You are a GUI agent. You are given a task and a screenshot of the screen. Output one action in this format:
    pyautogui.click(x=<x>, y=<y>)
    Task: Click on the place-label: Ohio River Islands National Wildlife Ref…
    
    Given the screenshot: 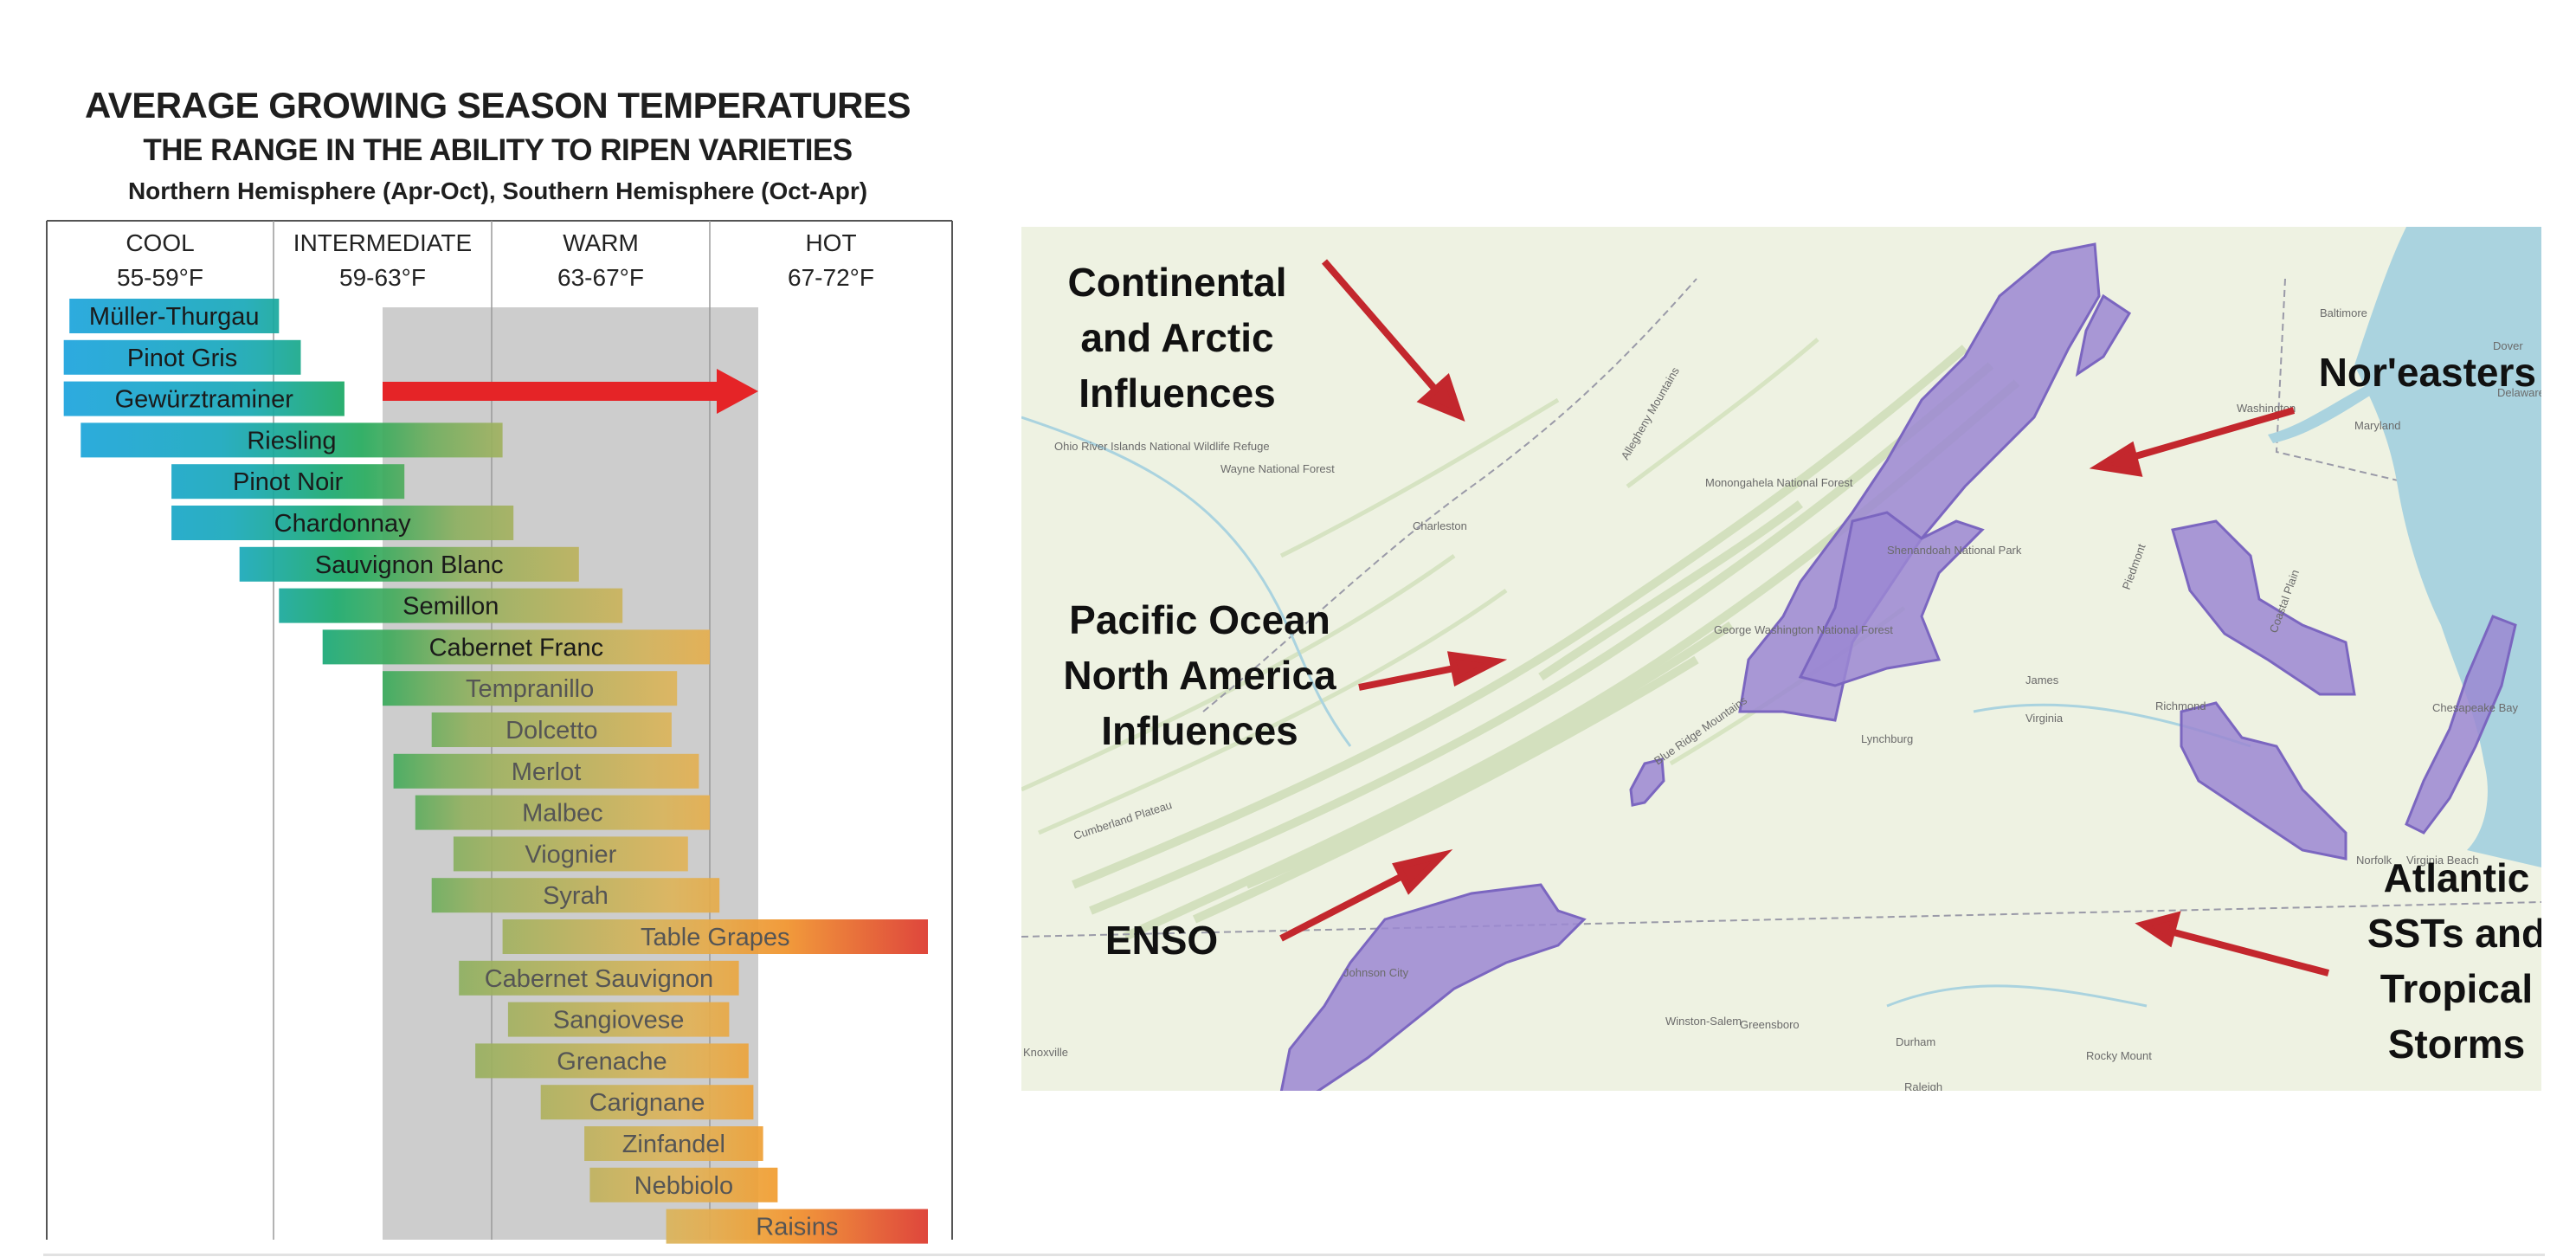 What is the action you would take?
    pyautogui.click(x=1162, y=446)
    